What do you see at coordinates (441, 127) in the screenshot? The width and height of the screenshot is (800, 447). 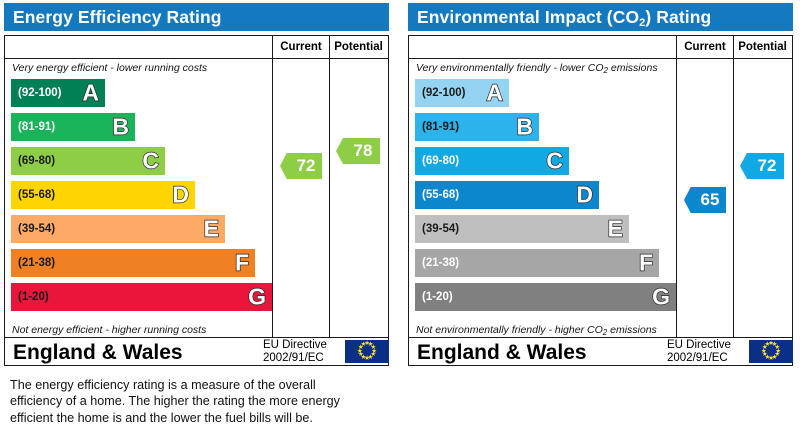 I see `environmental-band-b-range: (81-91)` at bounding box center [441, 127].